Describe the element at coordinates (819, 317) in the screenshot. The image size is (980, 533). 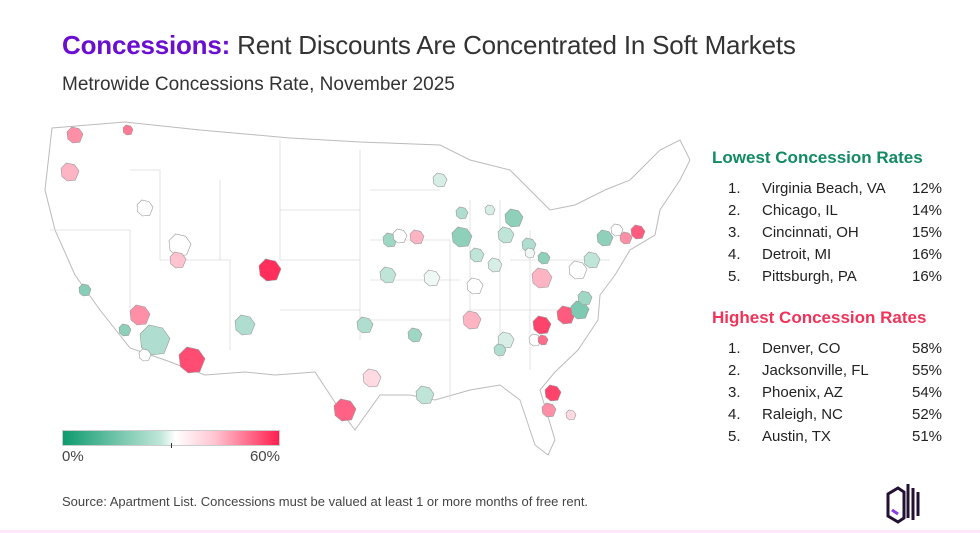
I see `highest-rates-title: Highest Concession Rates` at that location.